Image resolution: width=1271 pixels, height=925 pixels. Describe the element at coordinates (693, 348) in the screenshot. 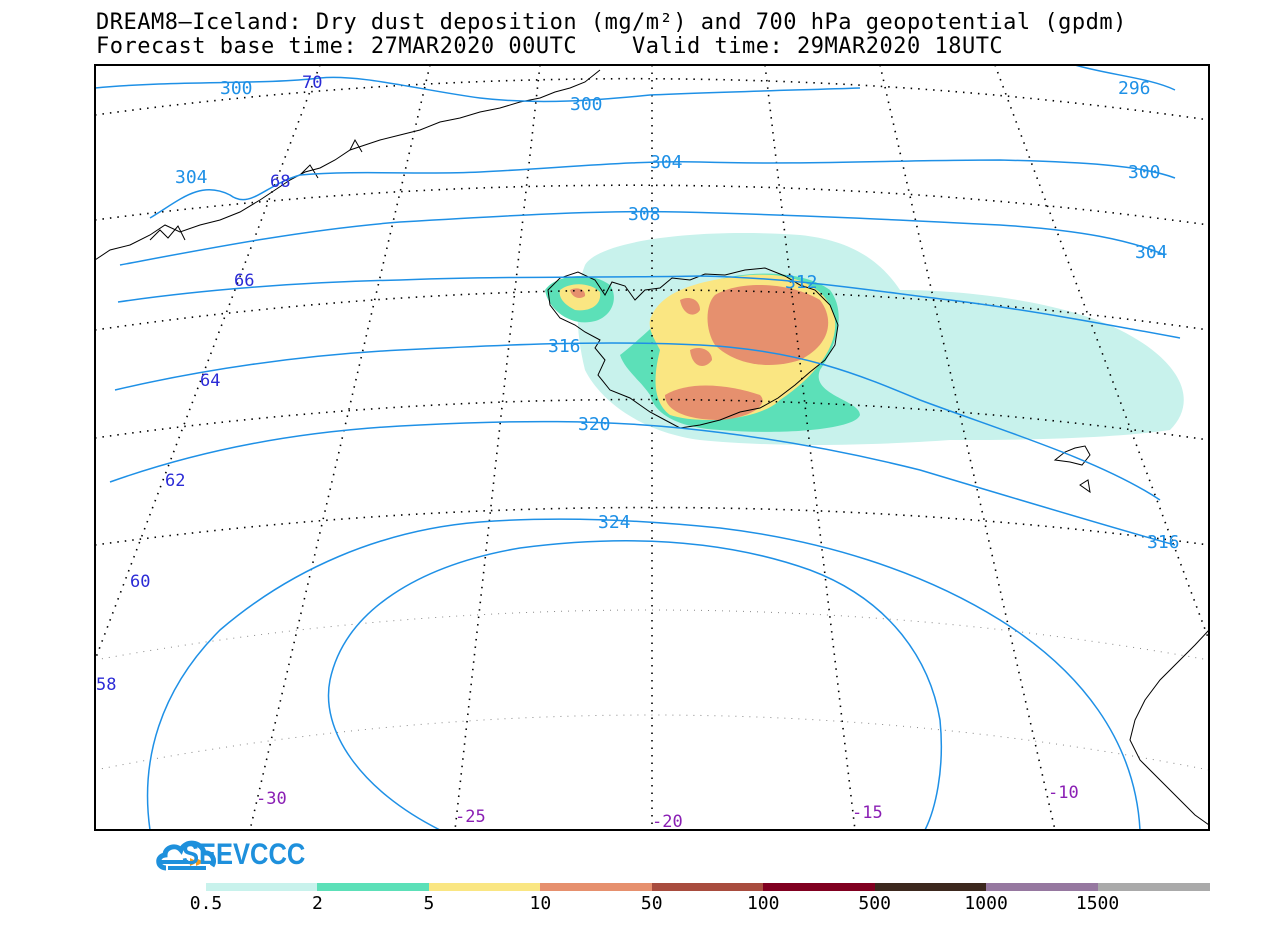

I see `iceland-coastline` at that location.